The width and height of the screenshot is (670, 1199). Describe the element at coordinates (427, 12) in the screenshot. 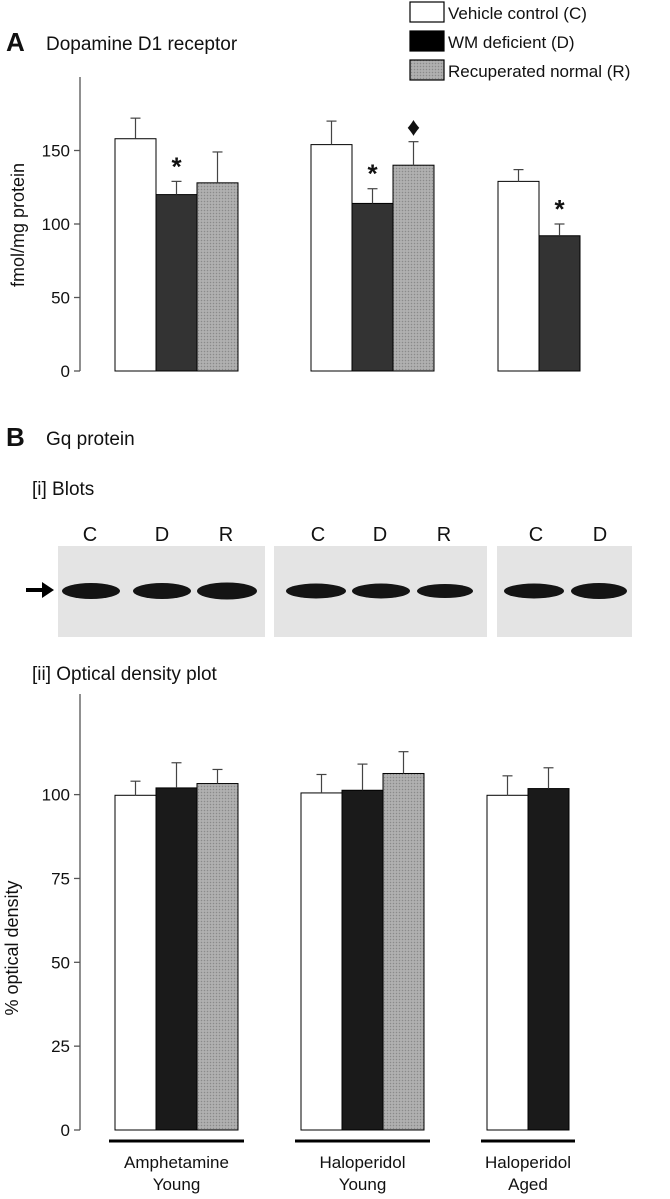

I see `legend-swatch-control` at that location.